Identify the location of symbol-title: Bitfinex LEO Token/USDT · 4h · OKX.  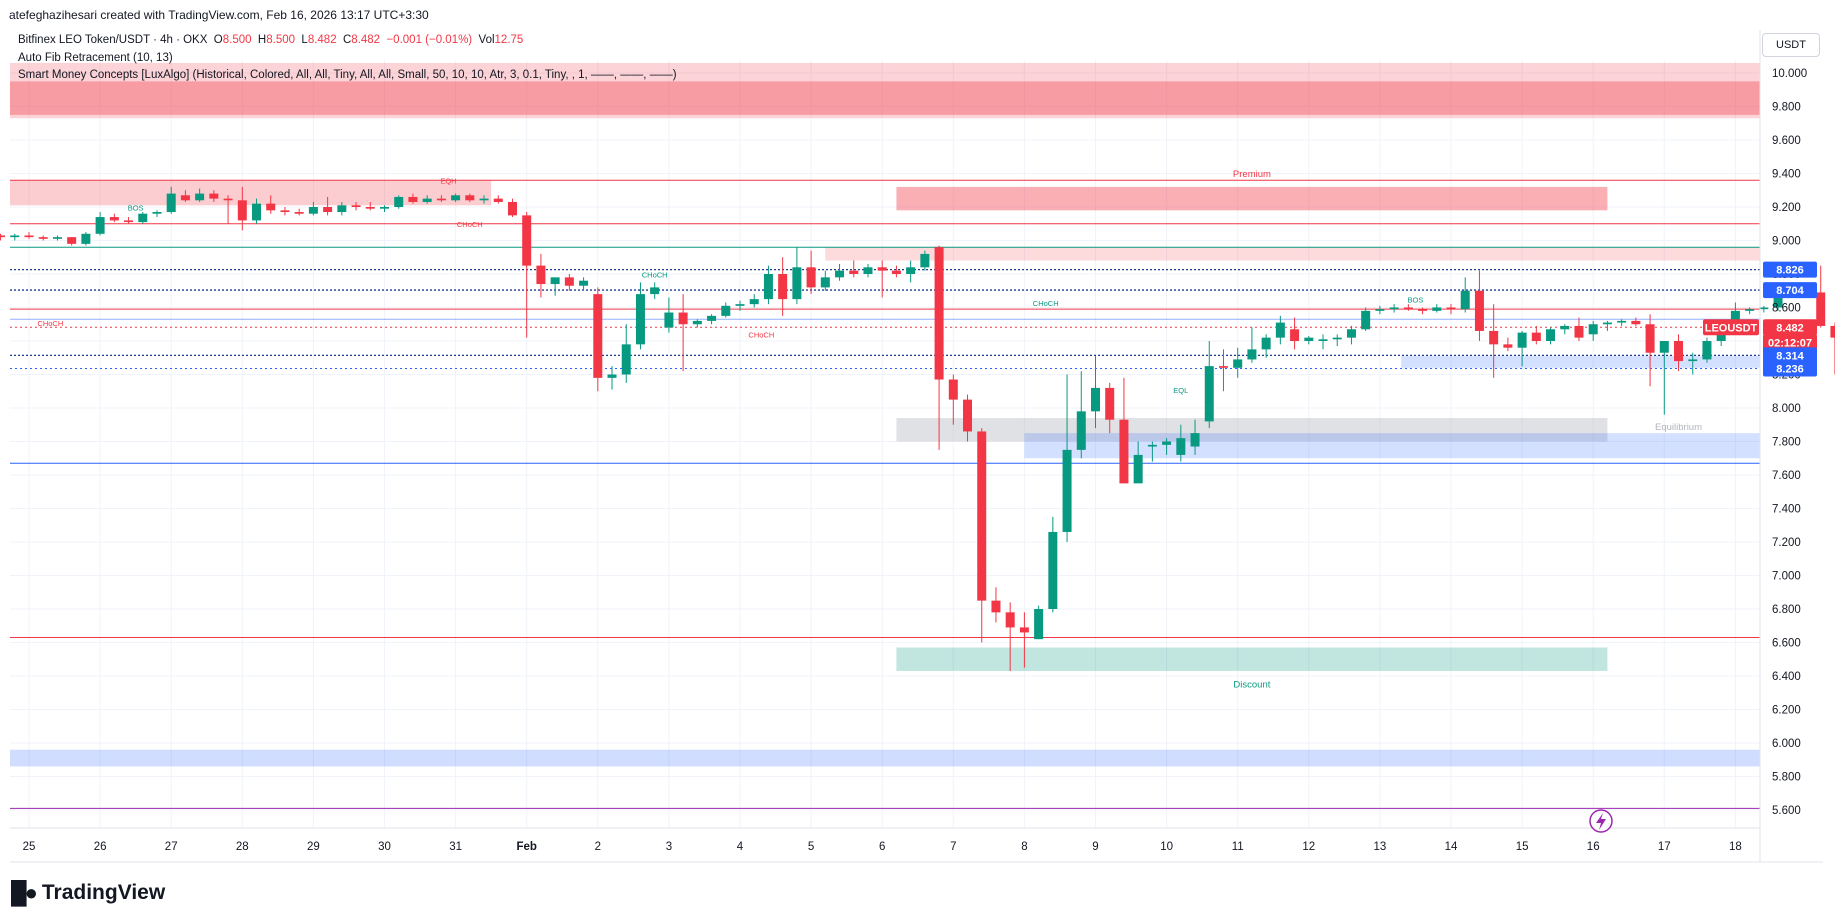
(113, 40).